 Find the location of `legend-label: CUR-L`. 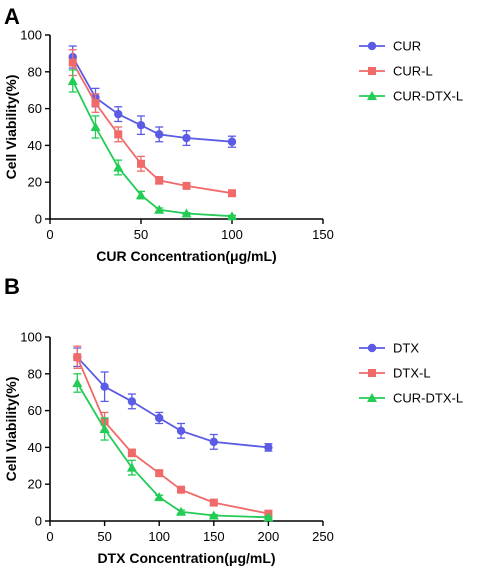

legend-label: CUR-L is located at coordinates (413, 71).